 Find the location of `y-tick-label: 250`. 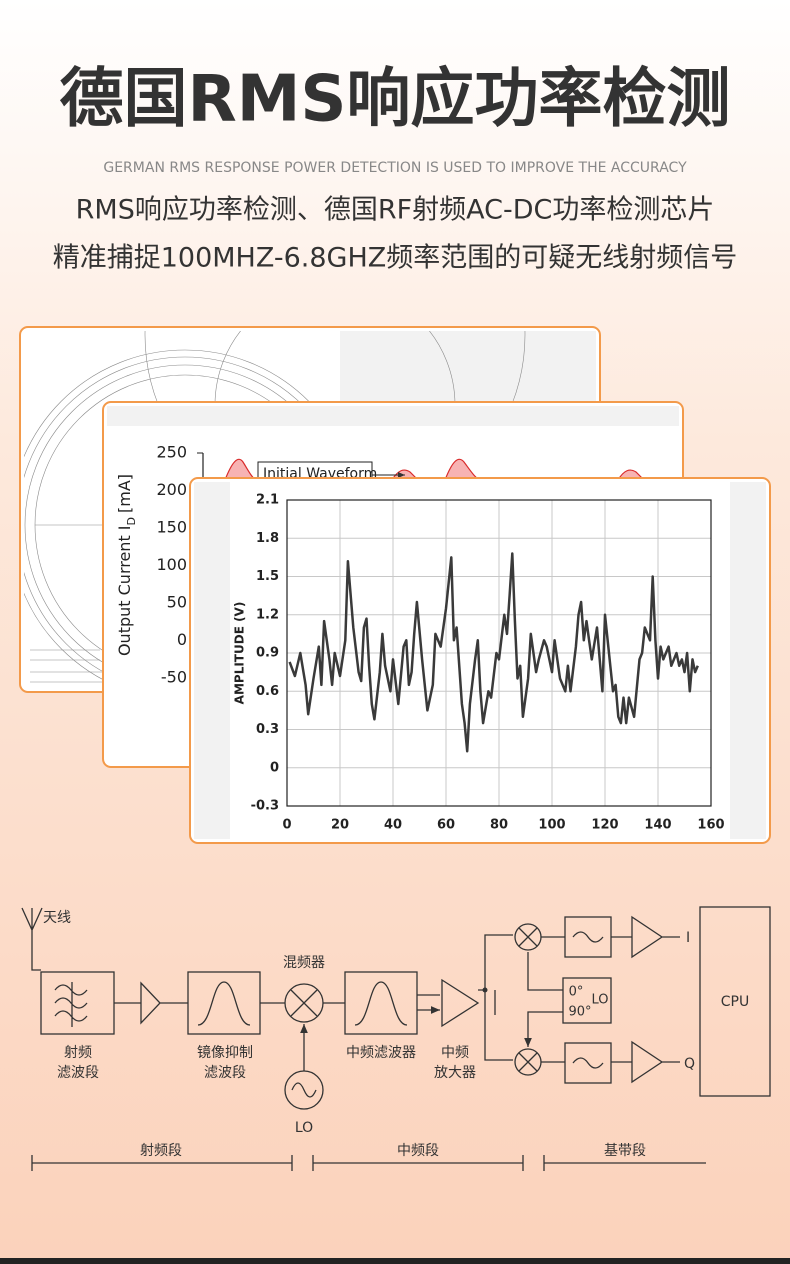

y-tick-label: 250 is located at coordinates (171, 452).